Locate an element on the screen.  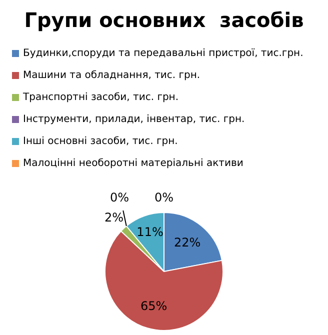
legend-label: Машини та обладнання, тис. грн. is located at coordinates (111, 75).